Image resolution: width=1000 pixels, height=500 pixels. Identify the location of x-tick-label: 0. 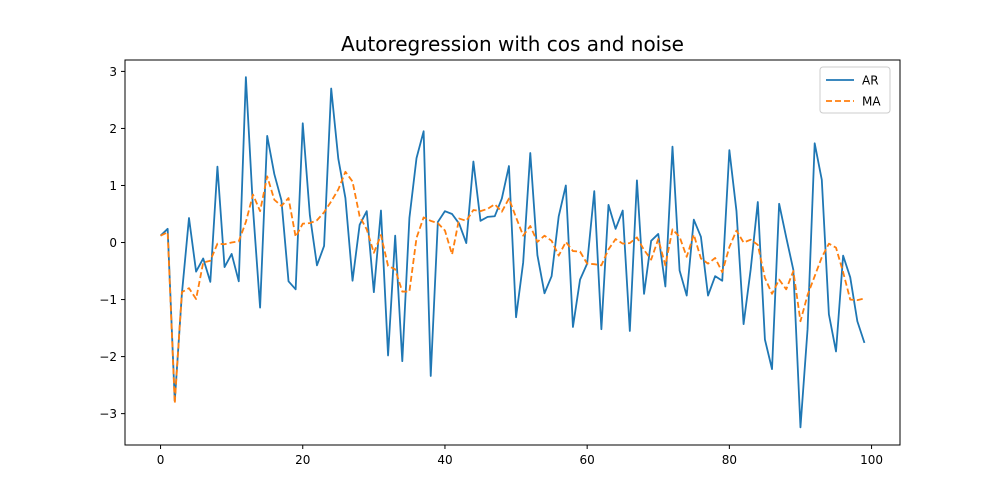
(161, 460).